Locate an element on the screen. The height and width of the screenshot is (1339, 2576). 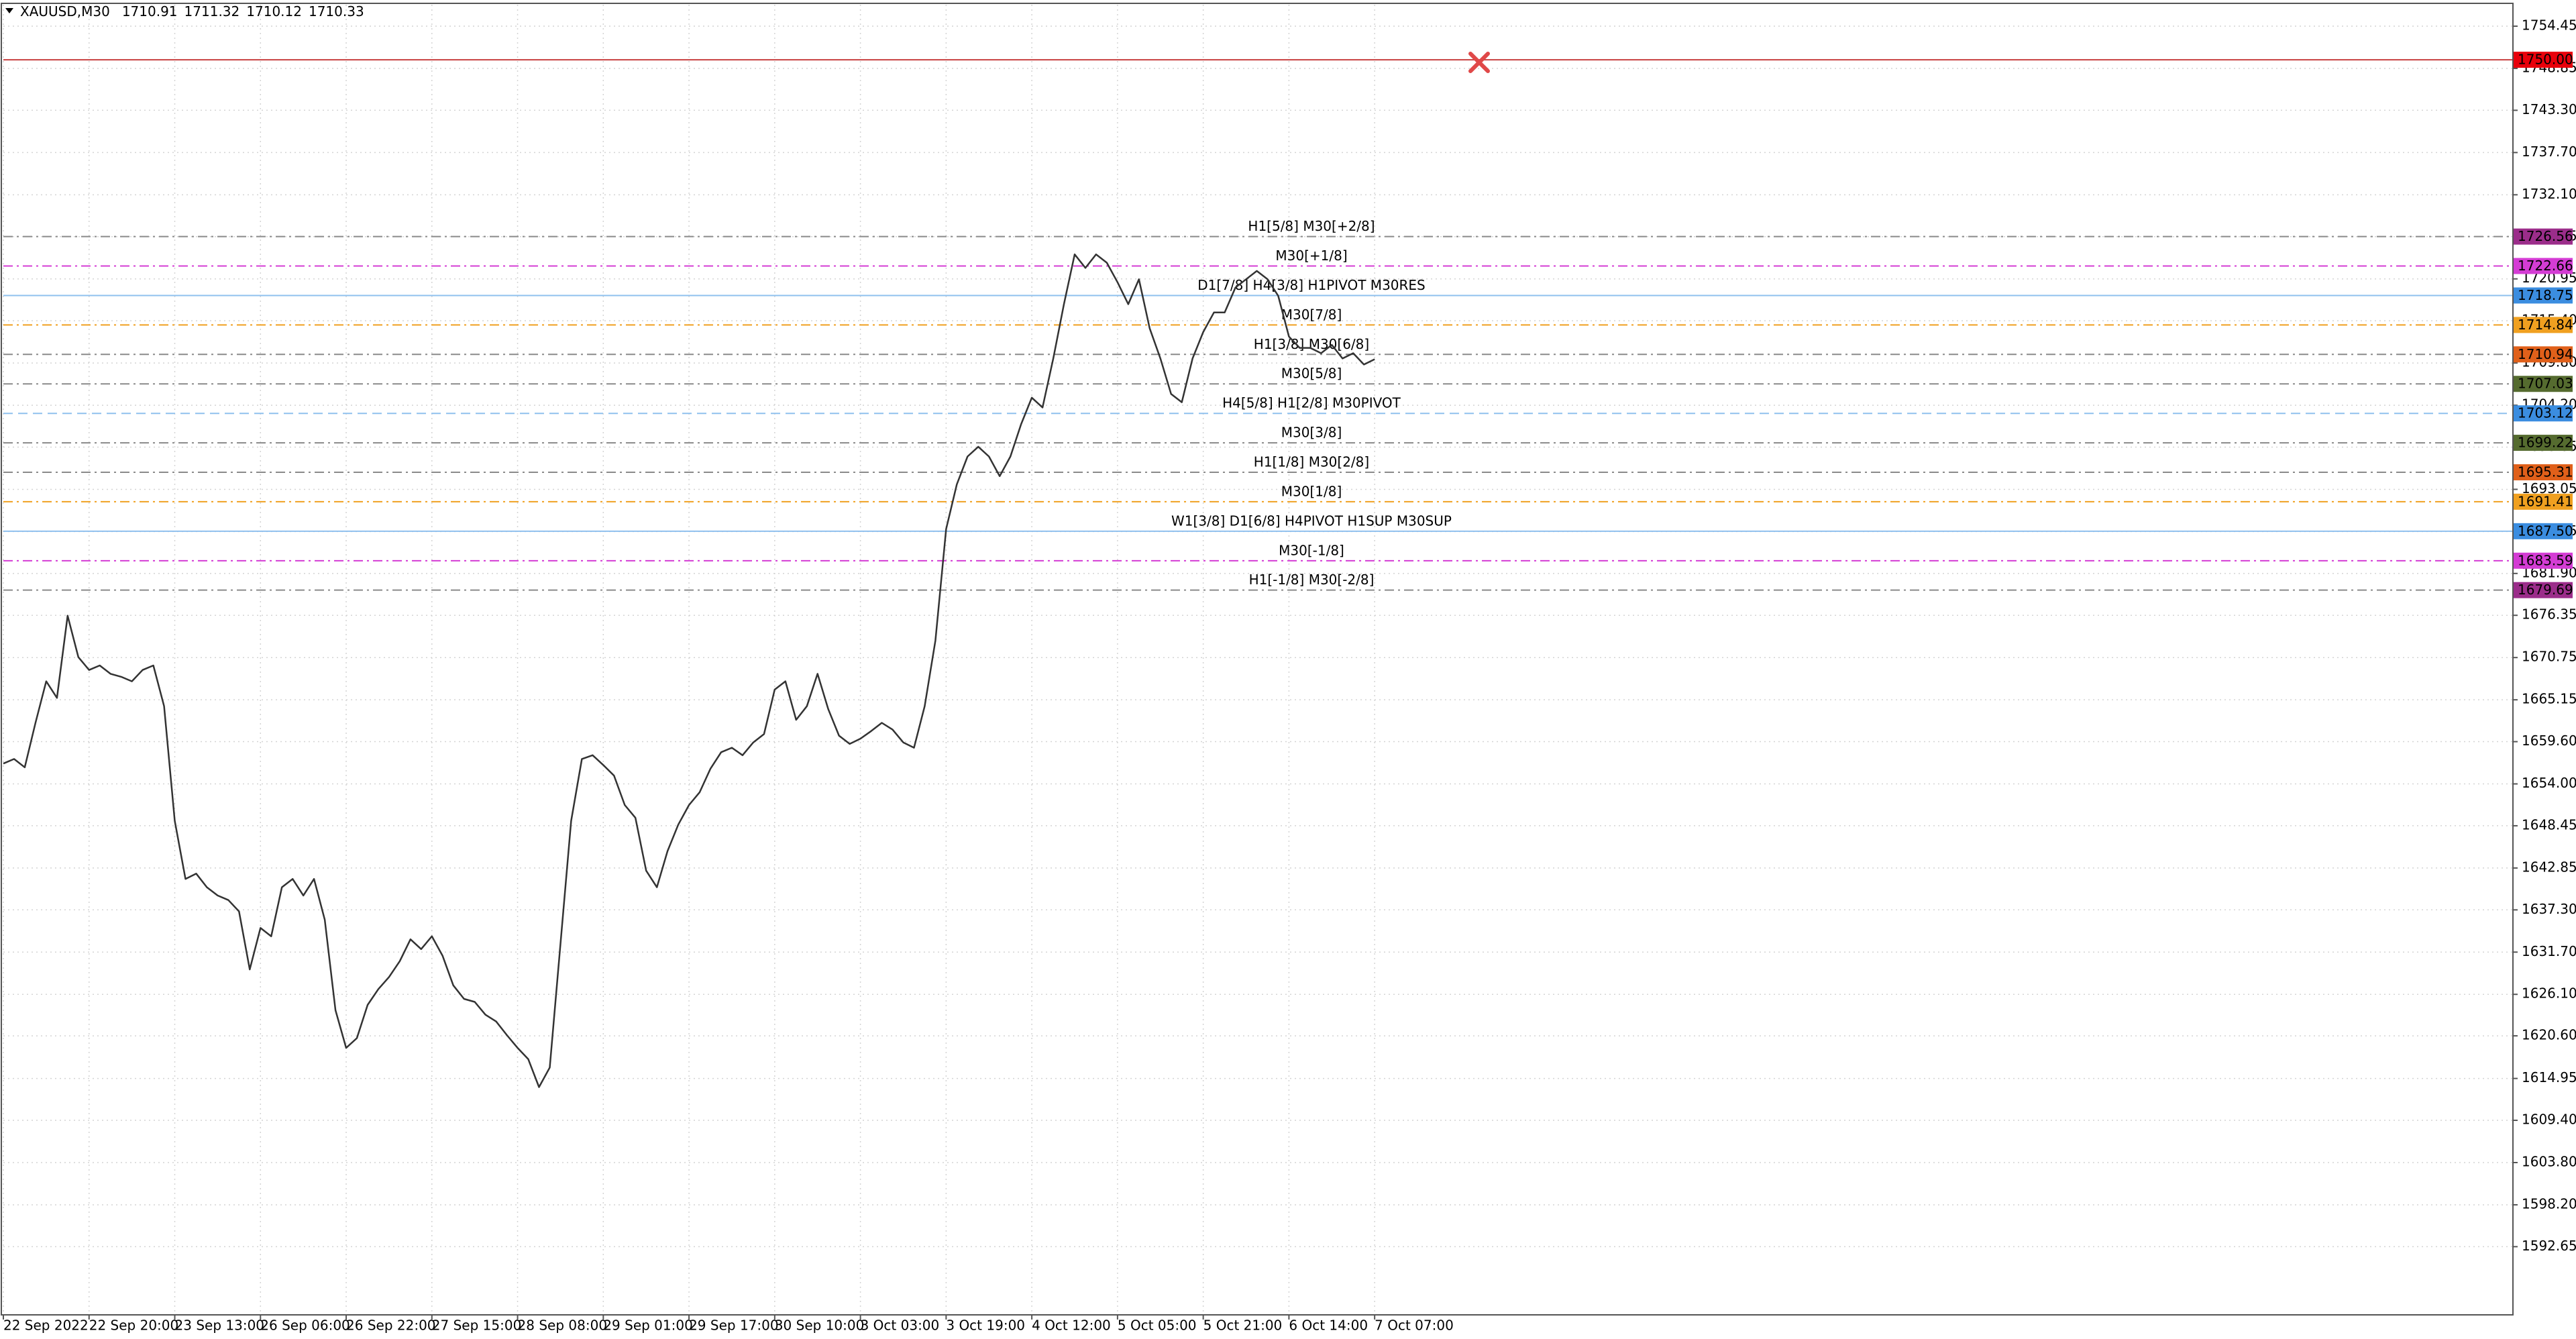
x-tick-label: 28 Sep 08:00 is located at coordinates (563, 1326).